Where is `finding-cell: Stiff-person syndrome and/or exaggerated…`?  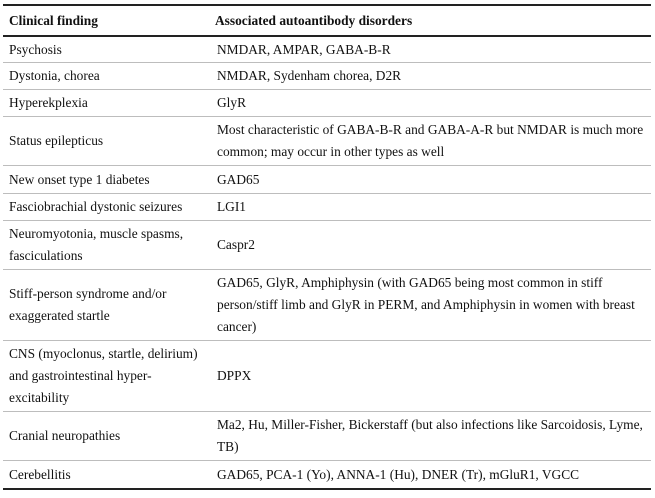 finding-cell: Stiff-person syndrome and/or exaggerated… is located at coordinates (106, 305).